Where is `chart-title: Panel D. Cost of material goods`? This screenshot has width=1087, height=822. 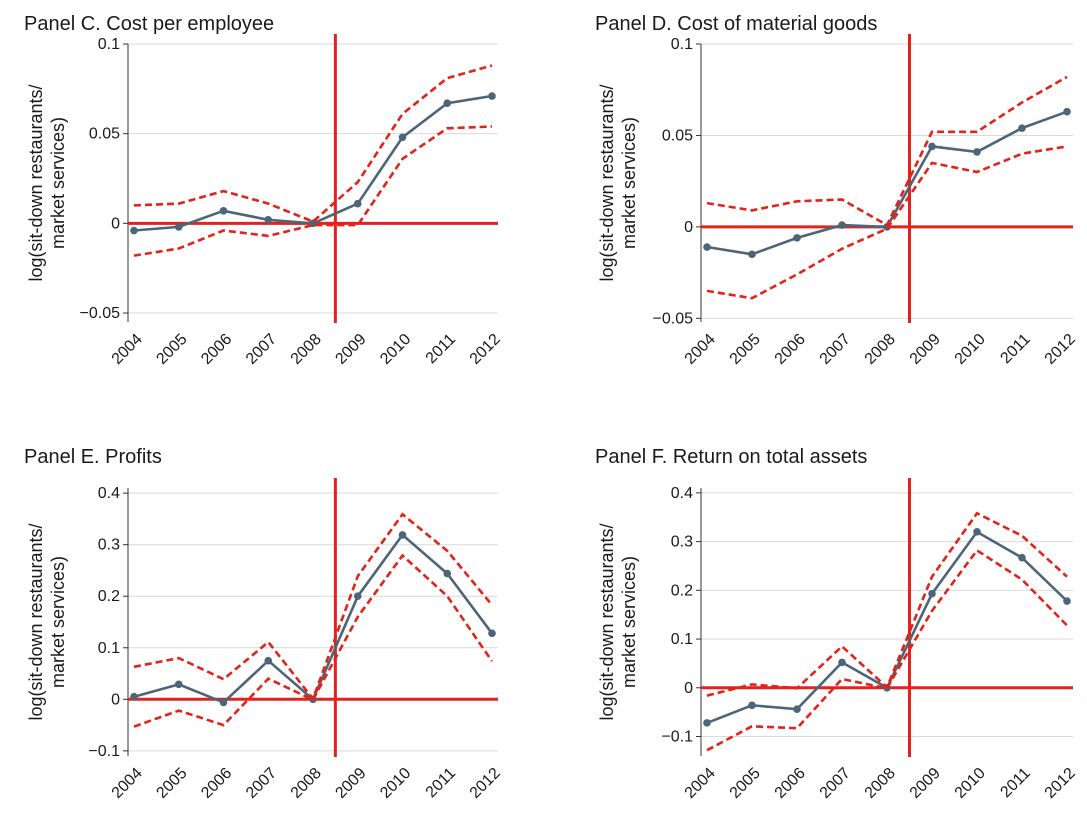
chart-title: Panel D. Cost of material goods is located at coordinates (736, 24).